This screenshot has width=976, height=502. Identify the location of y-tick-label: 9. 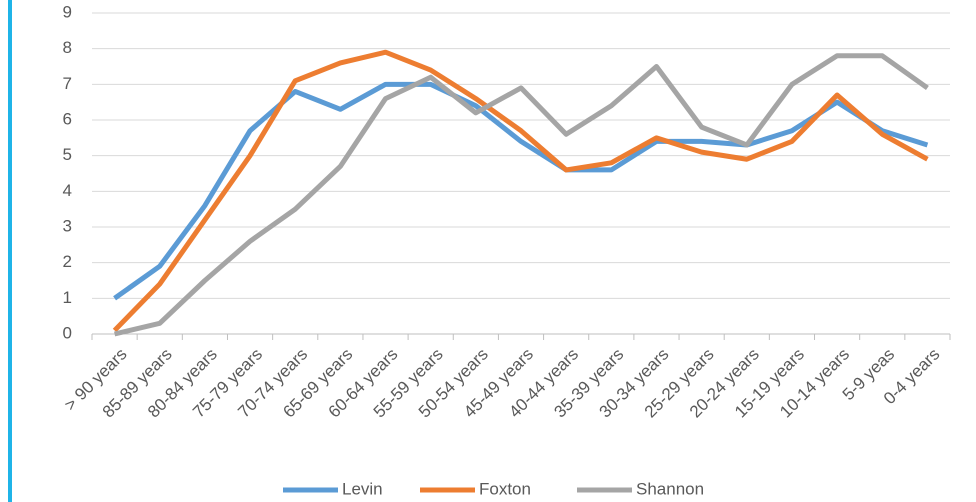
(67, 11).